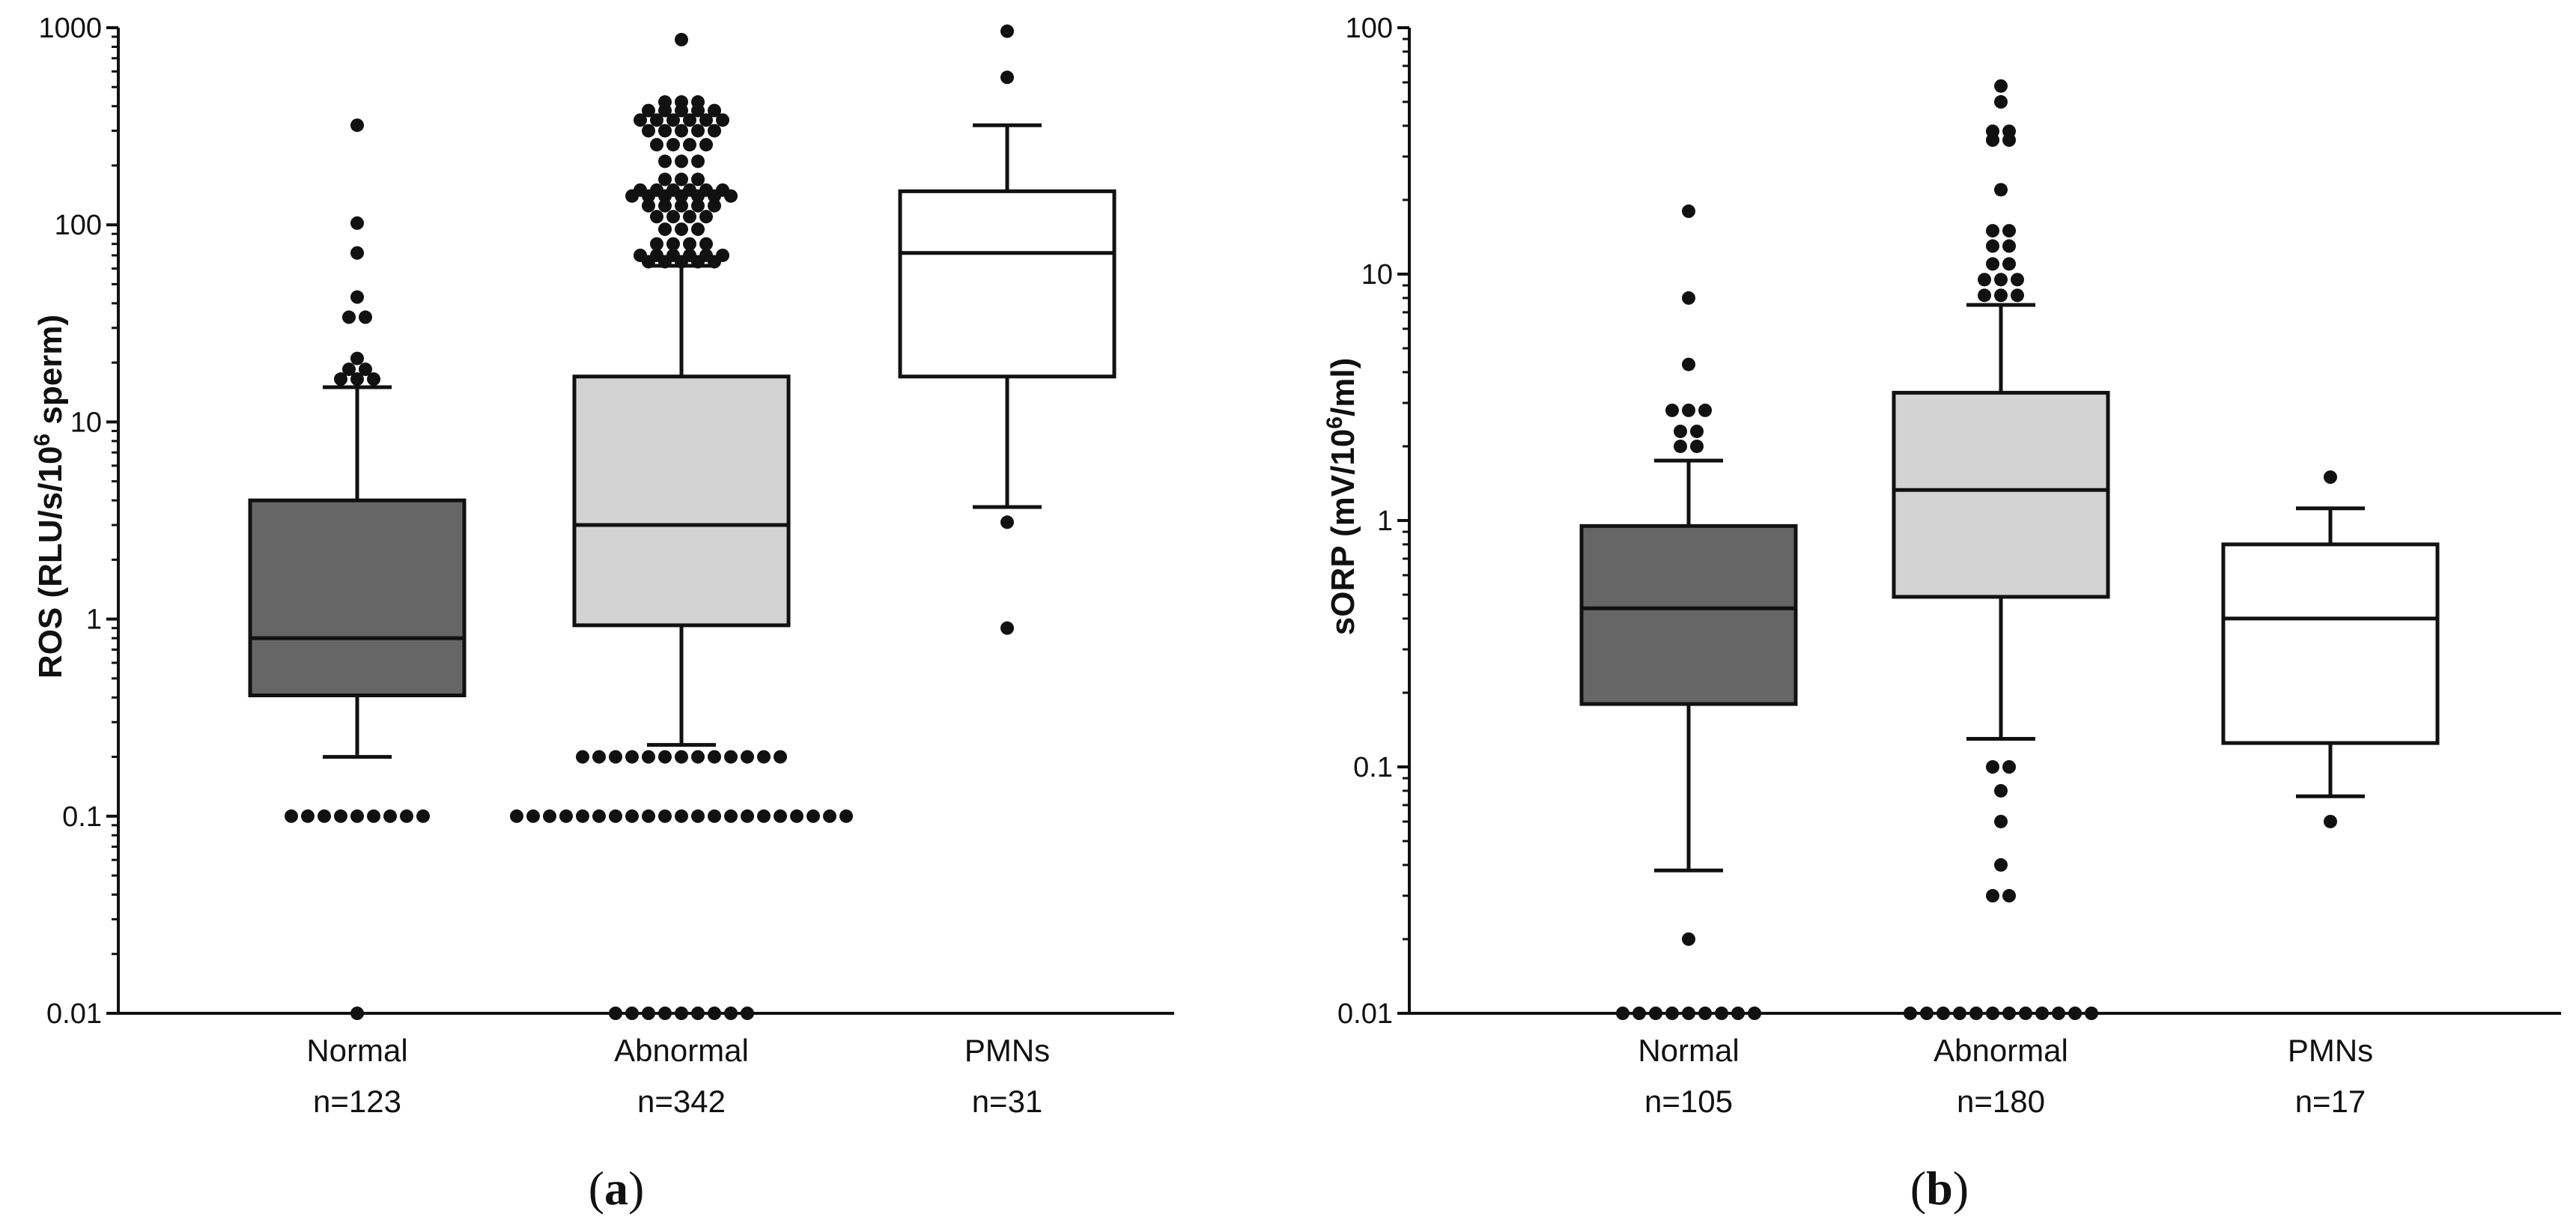  What do you see at coordinates (356, 1050) in the screenshot?
I see `category-label: Normal` at bounding box center [356, 1050].